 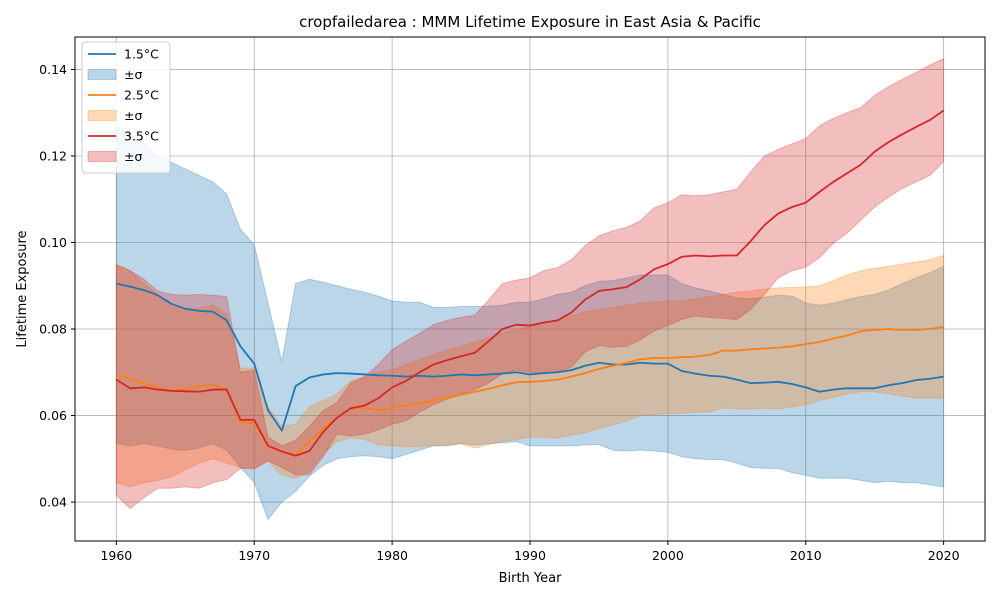 I want to click on legend-label-0: 1.5°C, so click(x=141, y=54).